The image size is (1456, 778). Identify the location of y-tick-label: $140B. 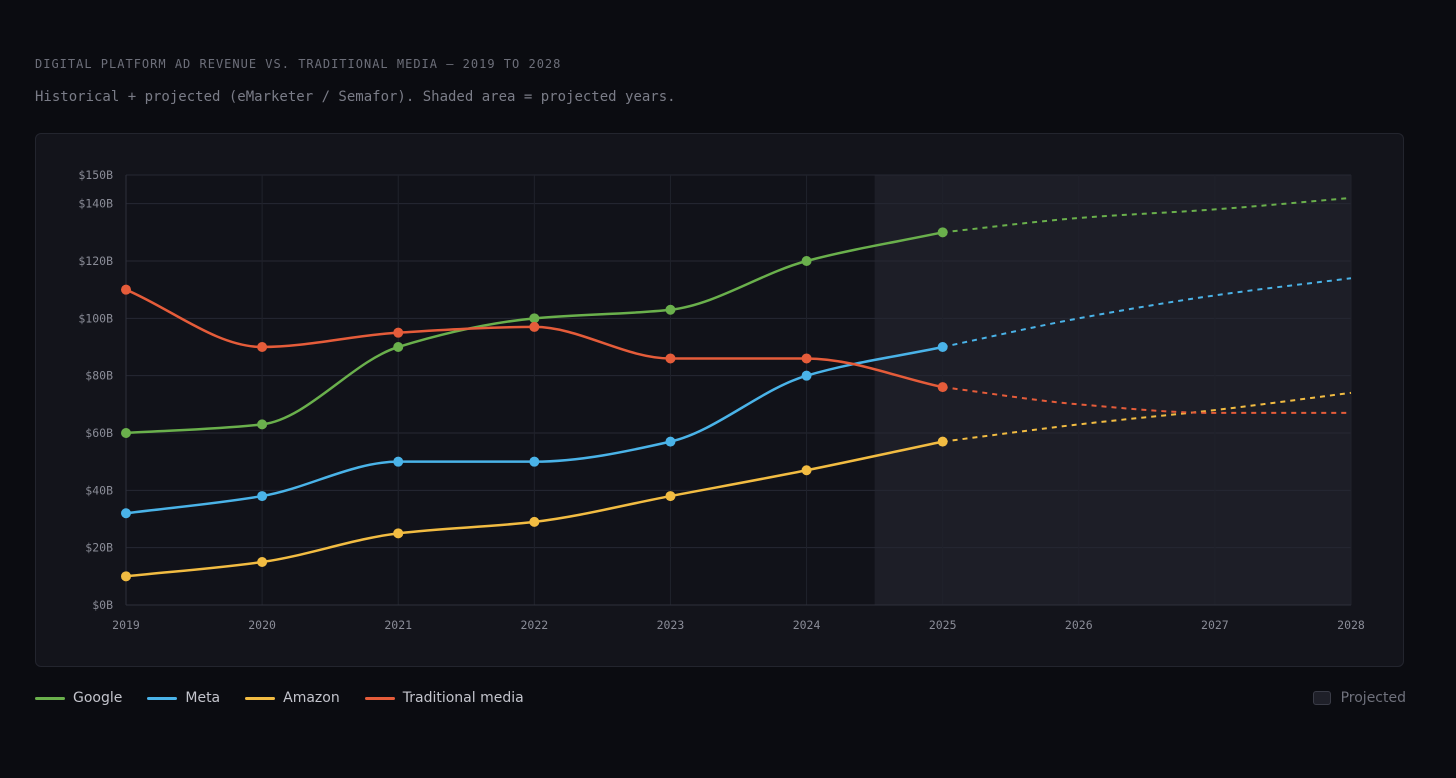
(95, 204).